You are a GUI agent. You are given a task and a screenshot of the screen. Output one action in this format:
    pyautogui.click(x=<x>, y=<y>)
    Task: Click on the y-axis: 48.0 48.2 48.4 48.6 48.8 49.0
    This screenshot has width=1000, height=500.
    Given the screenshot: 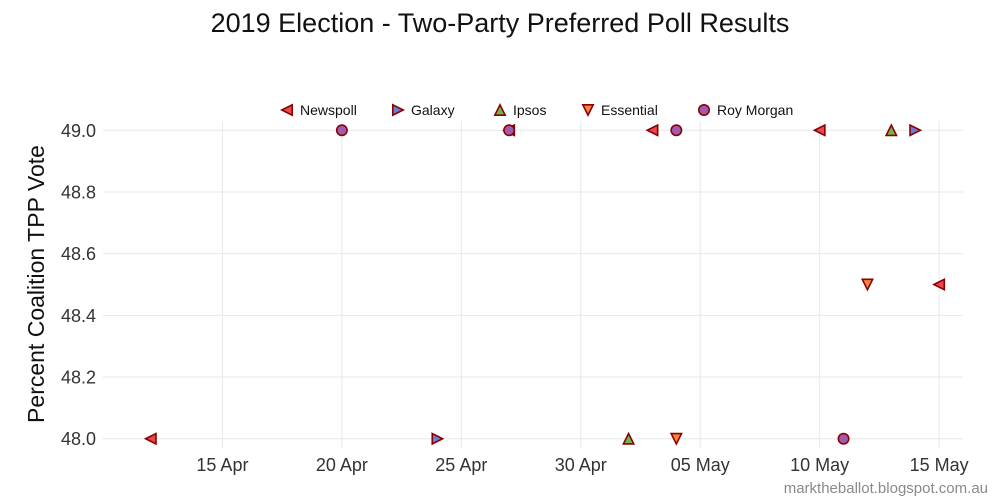 What is the action you would take?
    pyautogui.click(x=78, y=285)
    